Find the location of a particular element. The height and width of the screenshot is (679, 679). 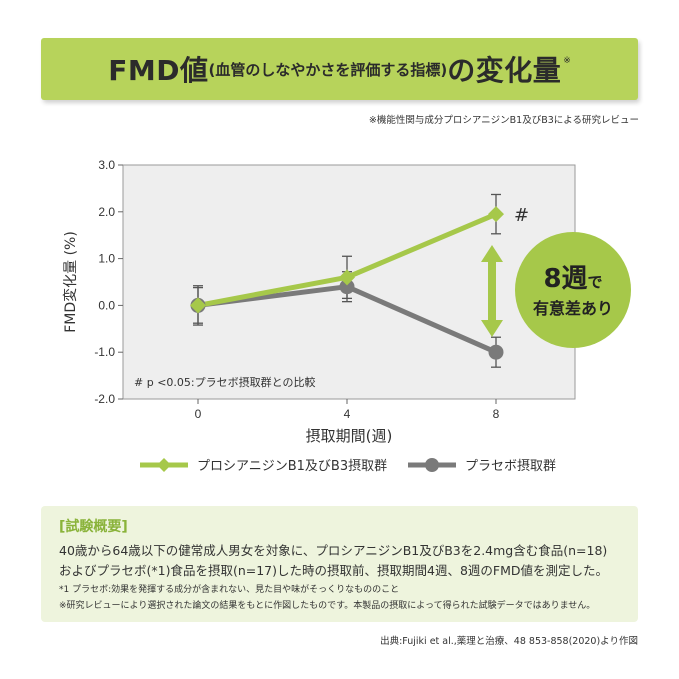

legend-label-procyanidin: プロシアニジンB1及びB3摂取群 is located at coordinates (292, 466).